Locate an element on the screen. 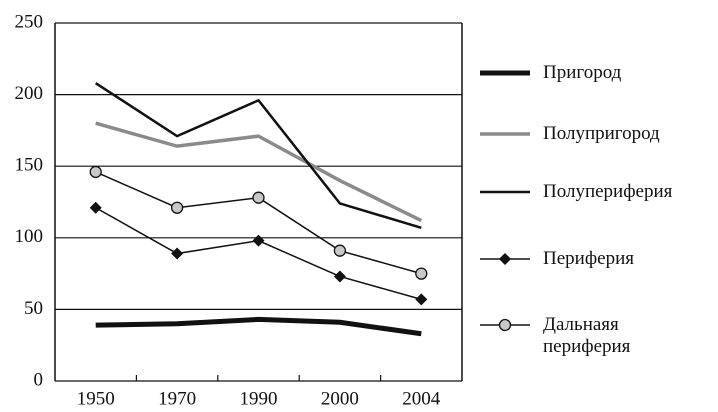  legend-label: Полупригород is located at coordinates (601, 133).